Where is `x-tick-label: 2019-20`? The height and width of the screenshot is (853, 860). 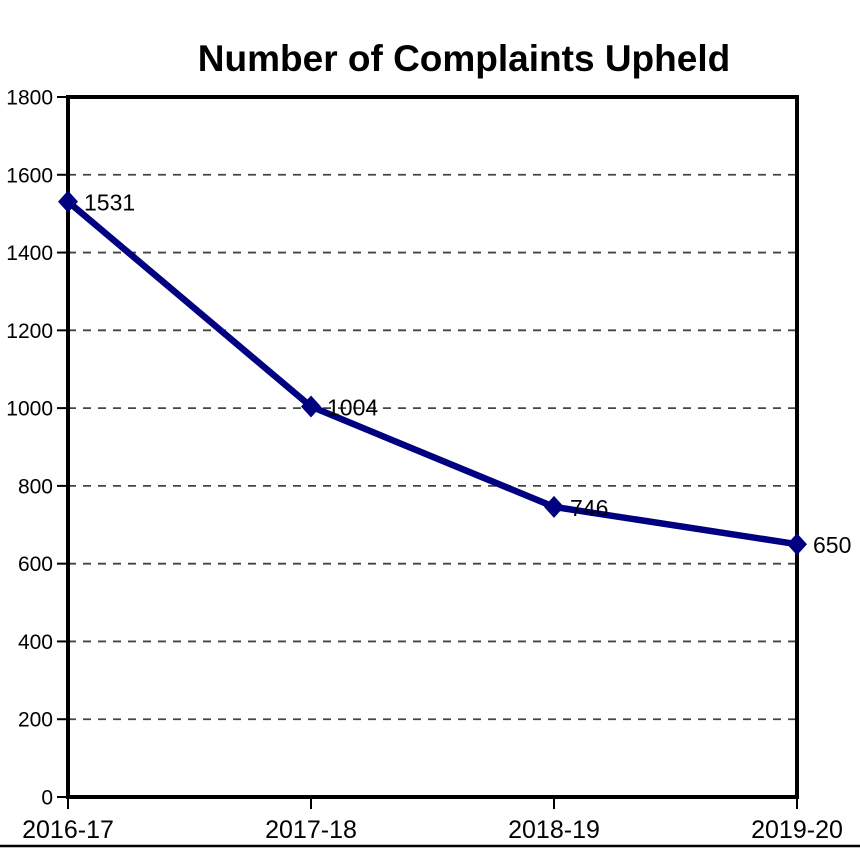
x-tick-label: 2019-20 is located at coordinates (797, 830).